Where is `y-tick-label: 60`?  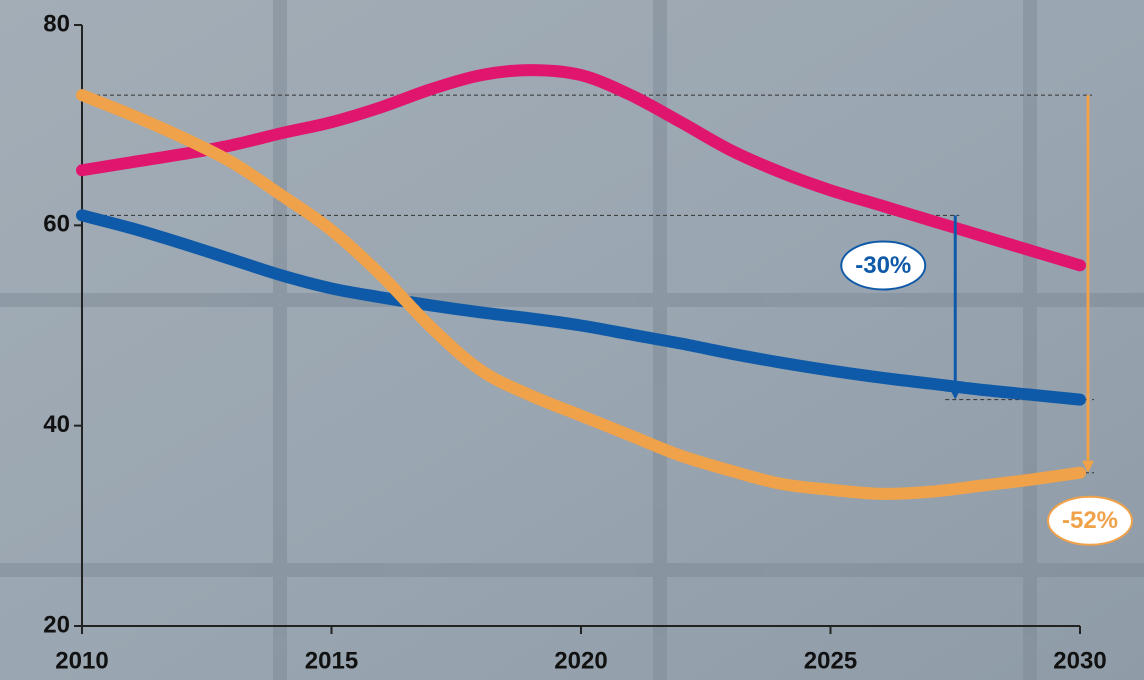 y-tick-label: 60 is located at coordinates (56, 224).